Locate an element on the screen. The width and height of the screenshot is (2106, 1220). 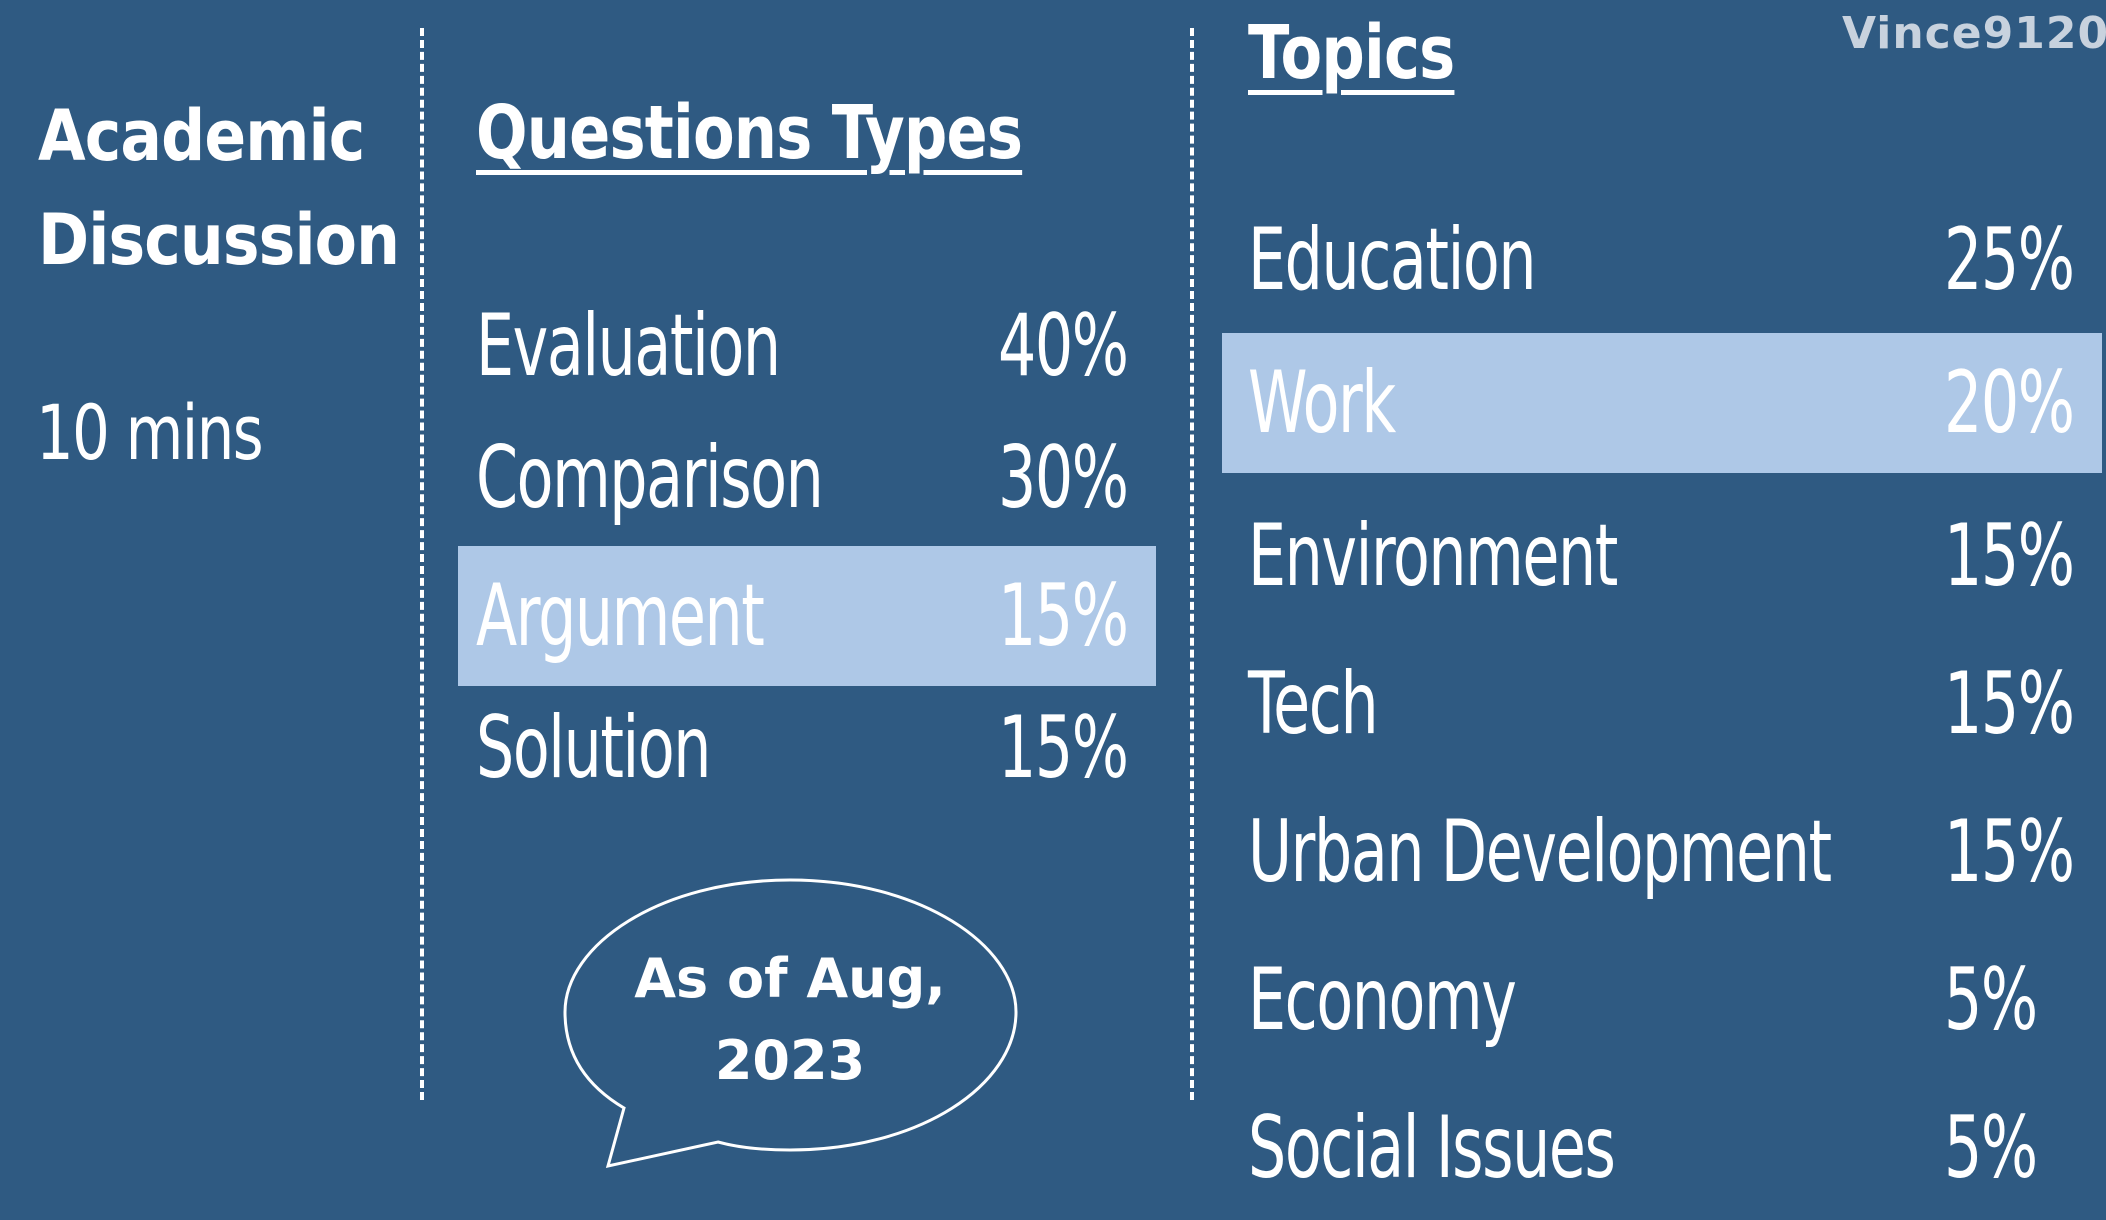
question-type-percent: 30% is located at coordinates (1063, 478).